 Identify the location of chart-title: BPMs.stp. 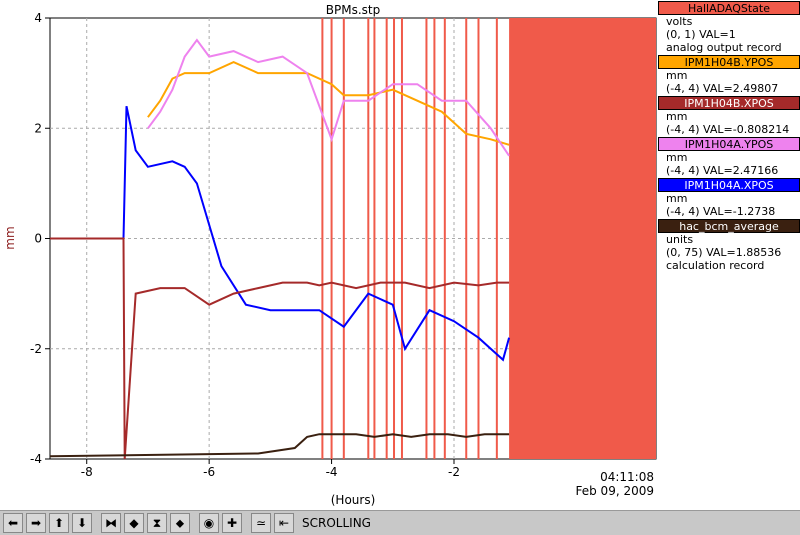
(353, 10).